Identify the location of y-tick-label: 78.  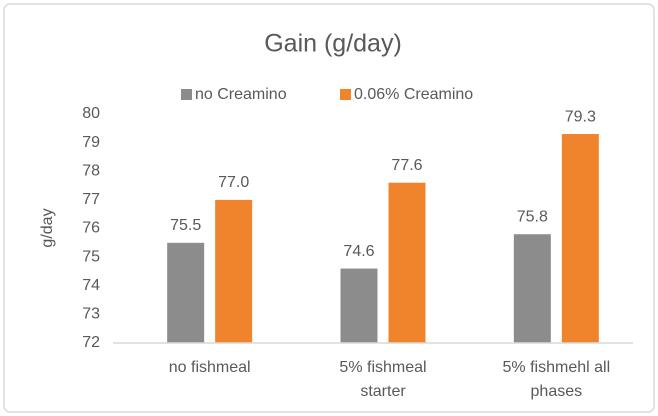
(91, 170).